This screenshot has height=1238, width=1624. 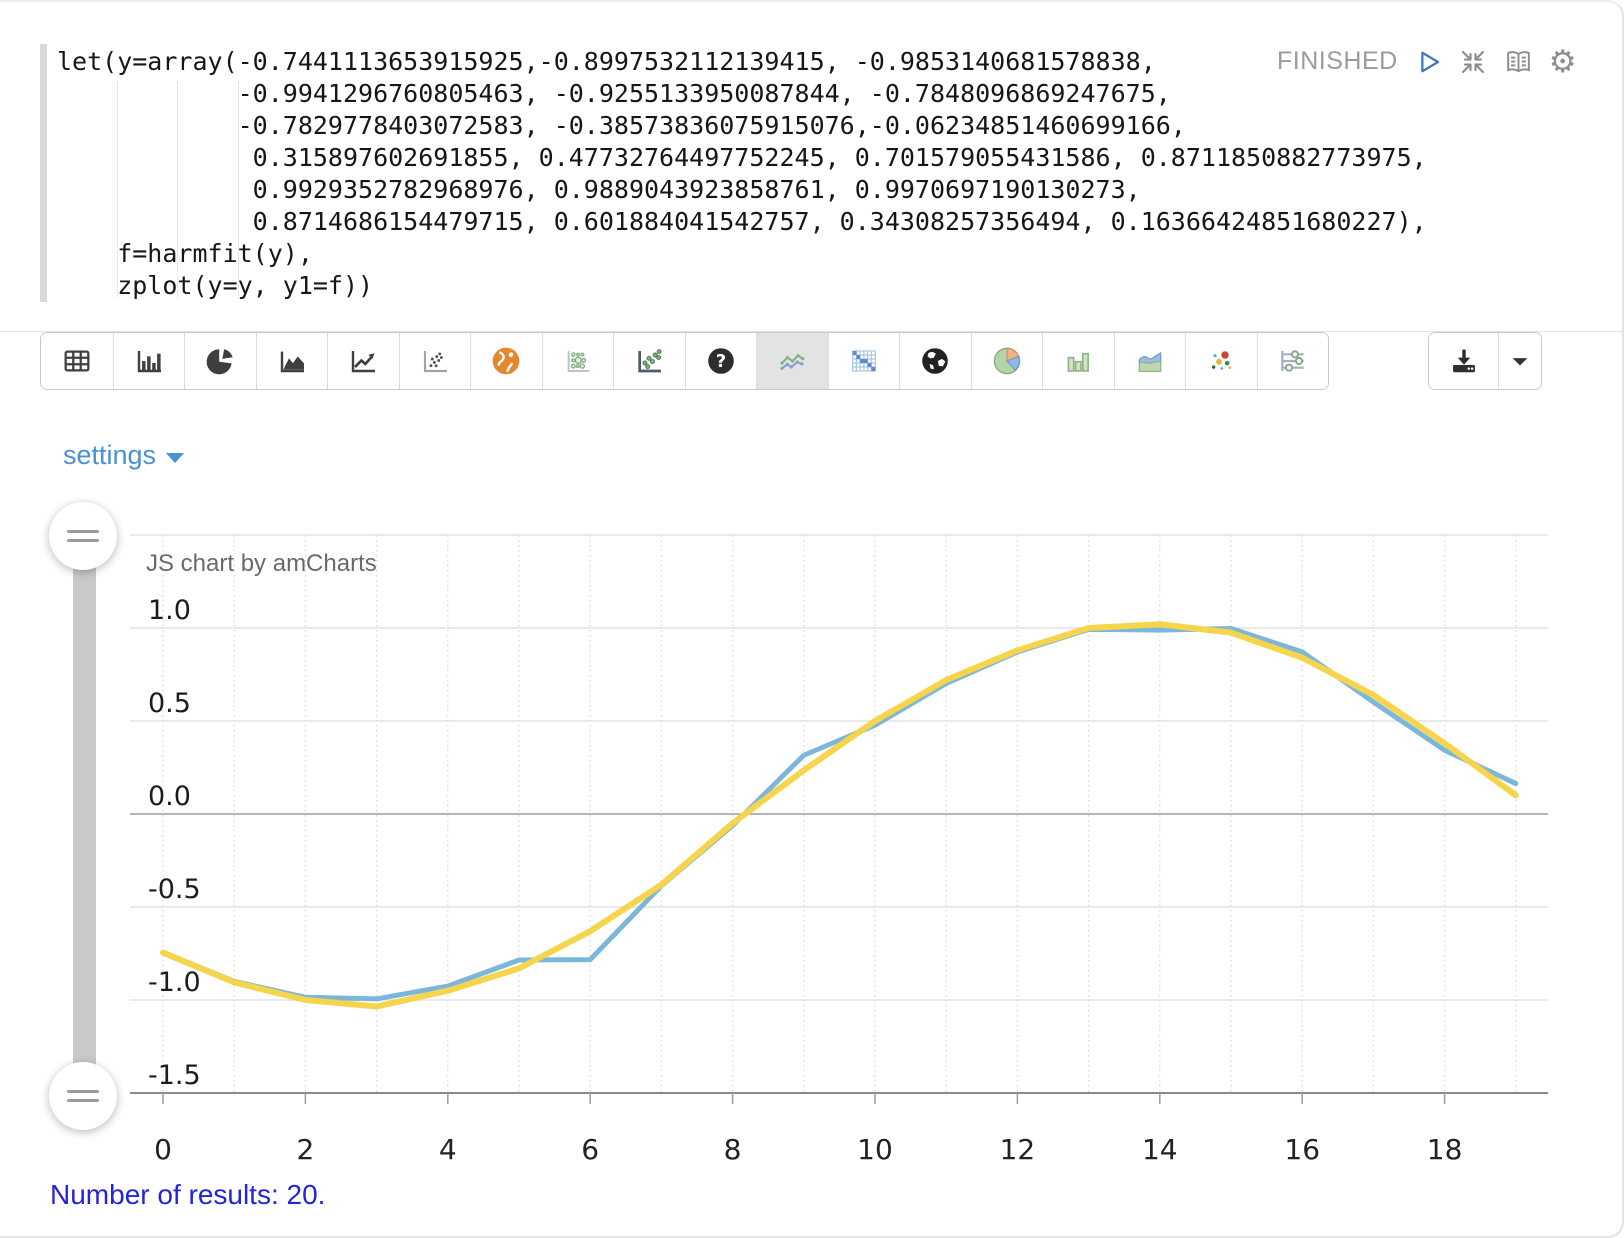 I want to click on spline-chart-button, so click(x=792, y=361).